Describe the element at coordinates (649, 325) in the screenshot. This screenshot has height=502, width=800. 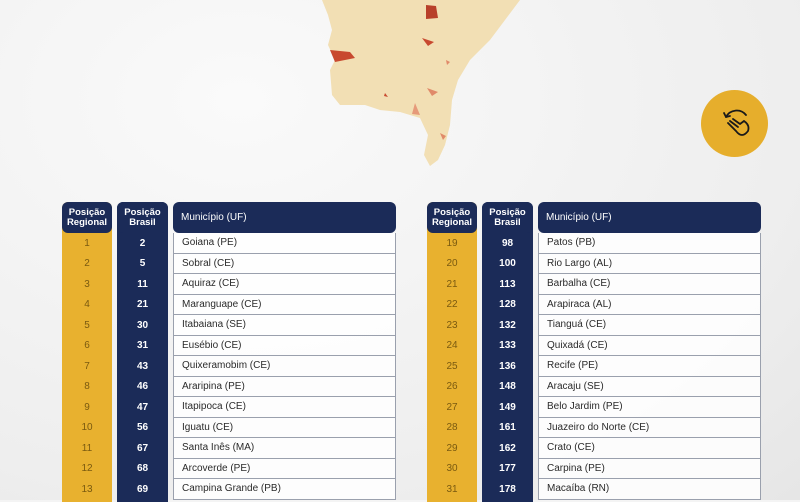
I see `cell-municipio: Tianguá (CE)` at that location.